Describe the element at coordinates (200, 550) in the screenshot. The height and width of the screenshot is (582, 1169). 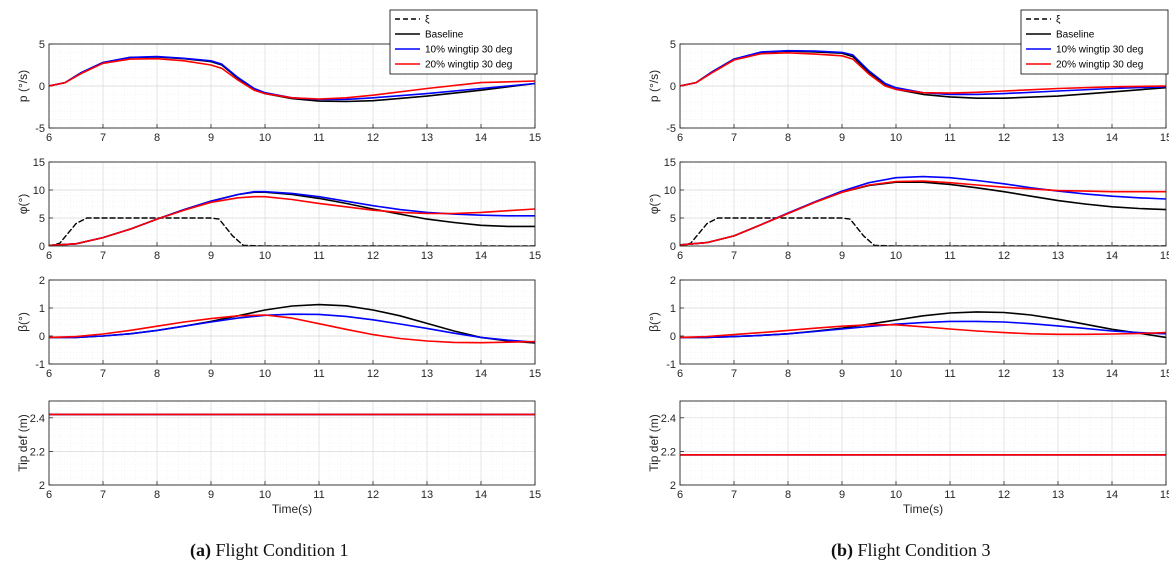
I see `caption-a-tag: (a)` at that location.